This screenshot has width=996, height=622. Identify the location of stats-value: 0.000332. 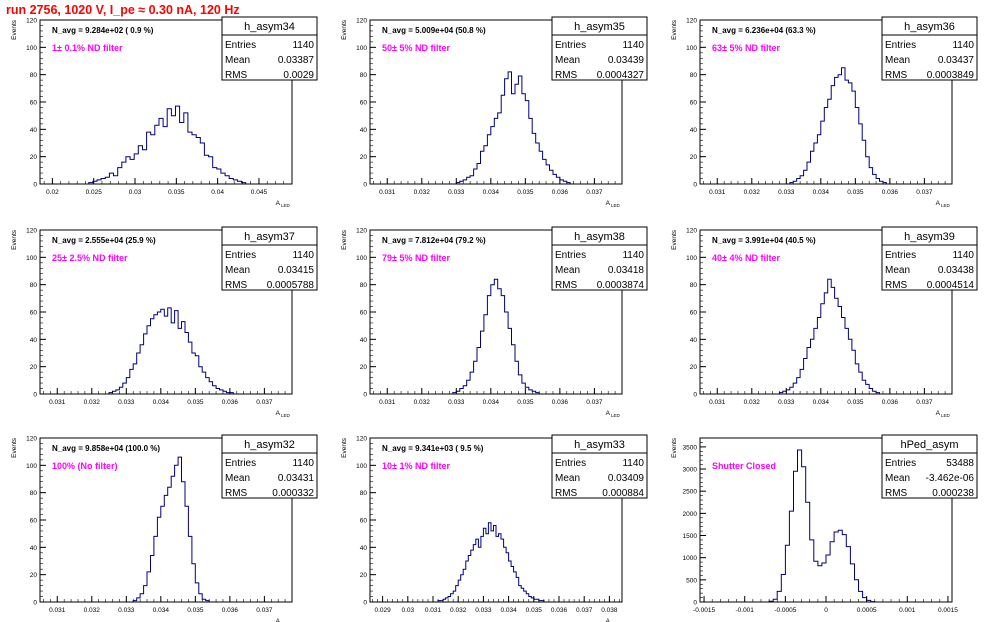
(293, 493).